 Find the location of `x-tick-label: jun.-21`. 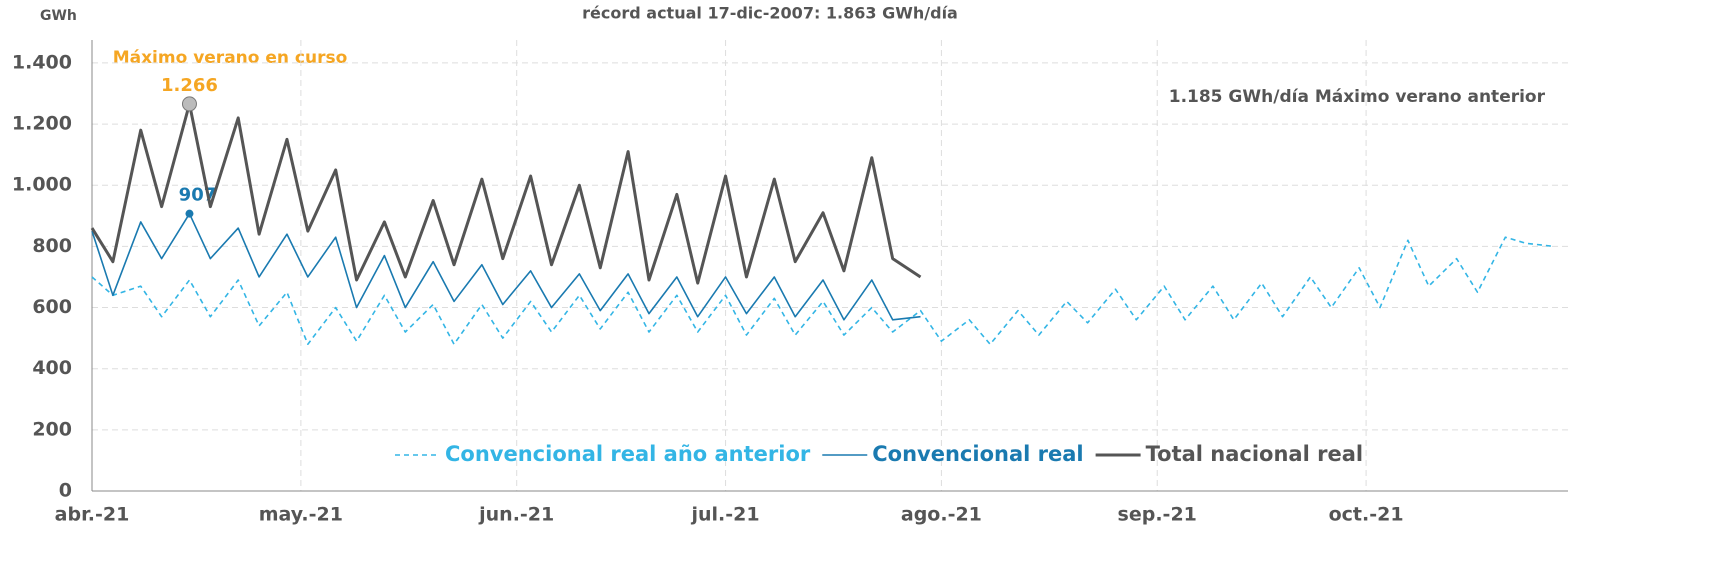

x-tick-label: jun.-21 is located at coordinates (516, 515).